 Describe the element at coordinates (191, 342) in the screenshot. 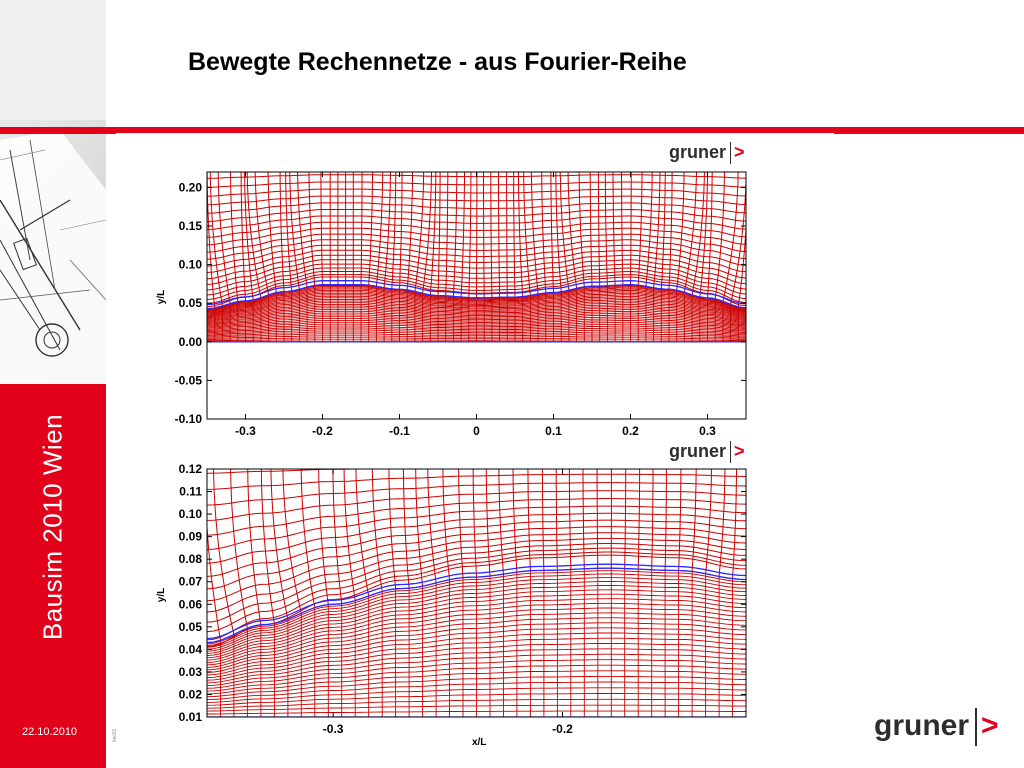

I see `y-tick-label: 0.00` at that location.